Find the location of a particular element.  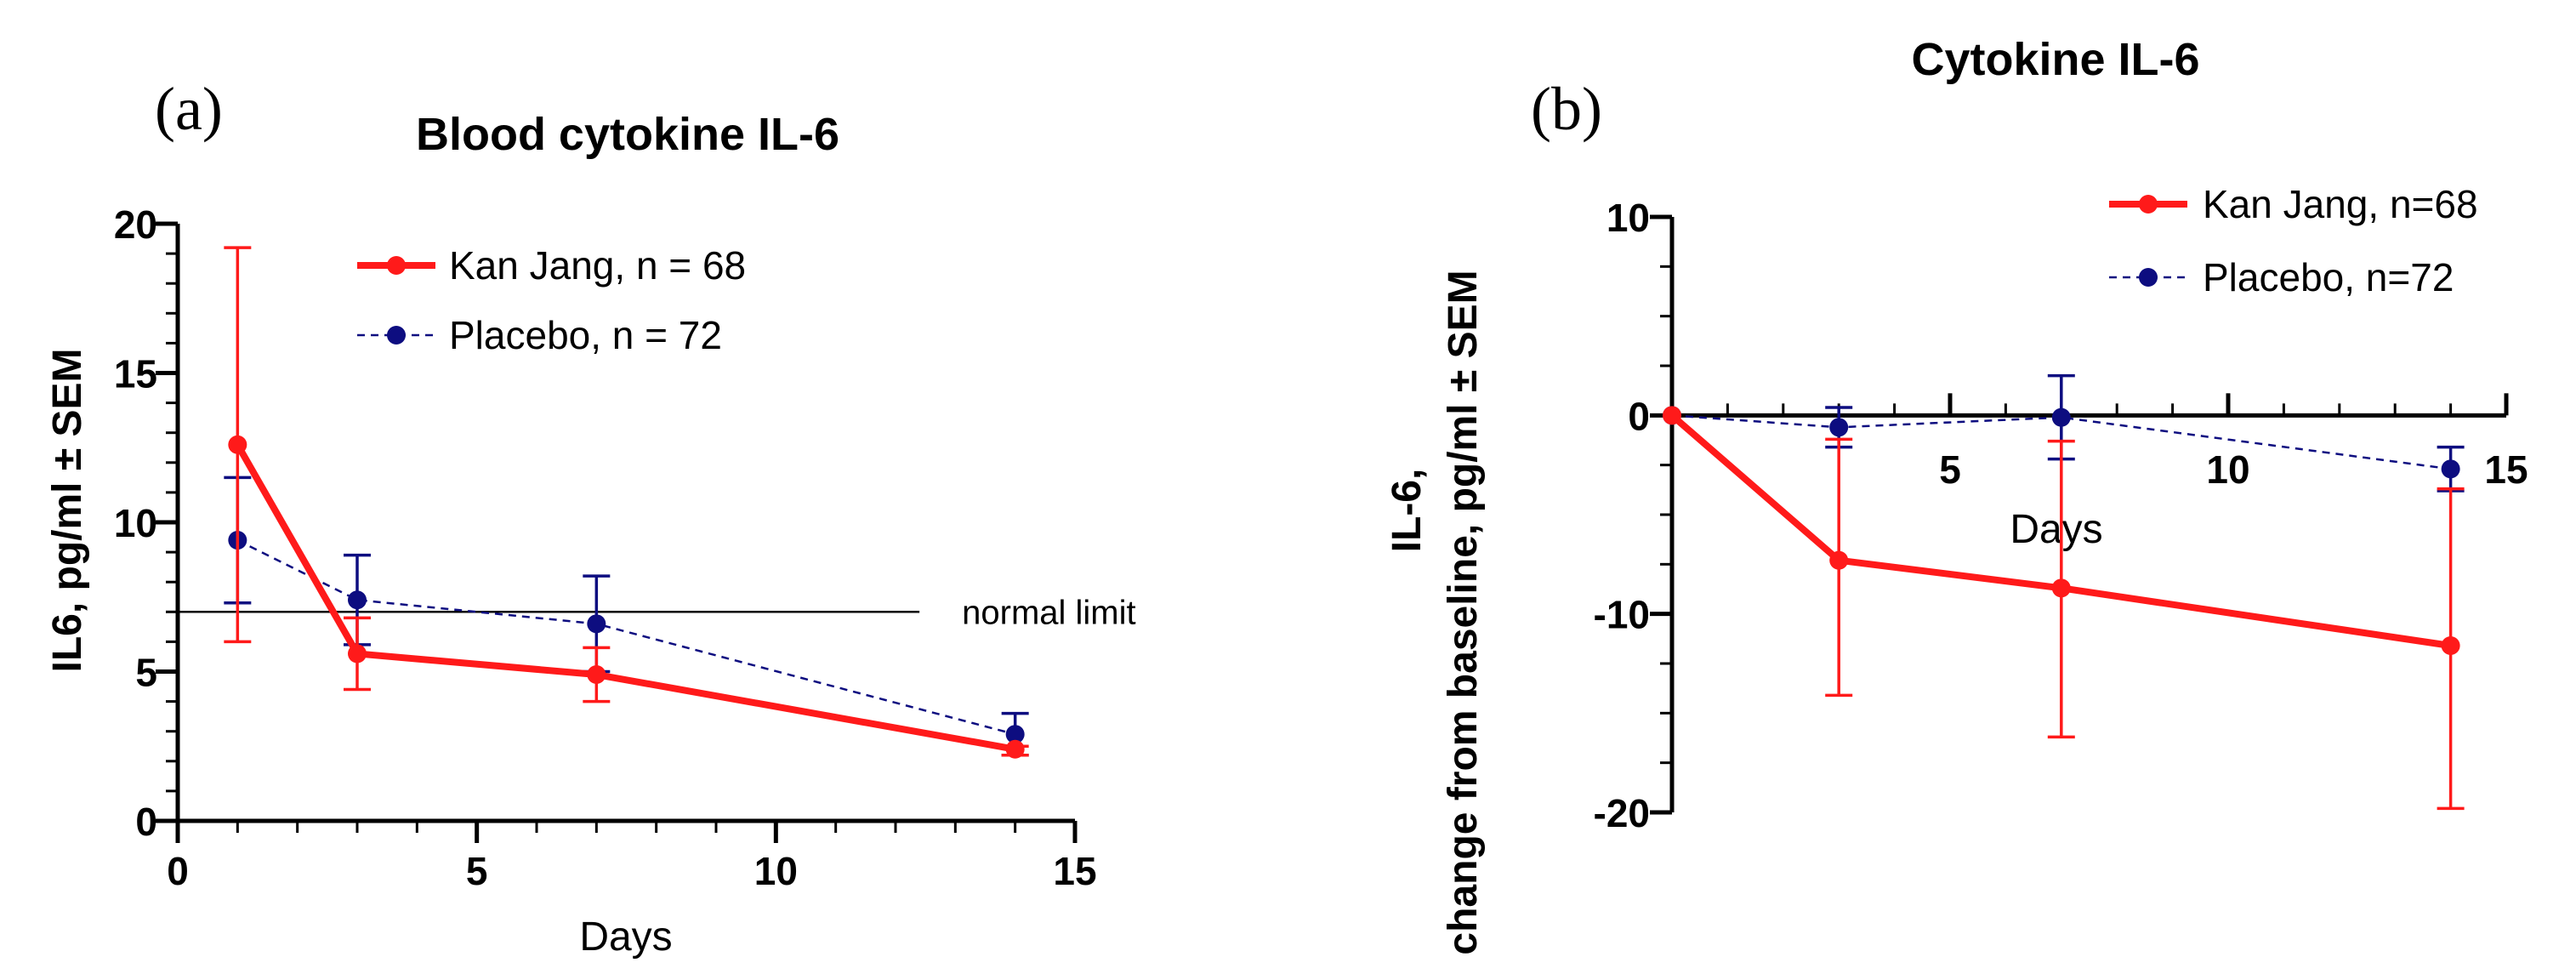

chart-b-legend: Kan Jang, n=68 Placebo, n=72 is located at coordinates (2293, 240).